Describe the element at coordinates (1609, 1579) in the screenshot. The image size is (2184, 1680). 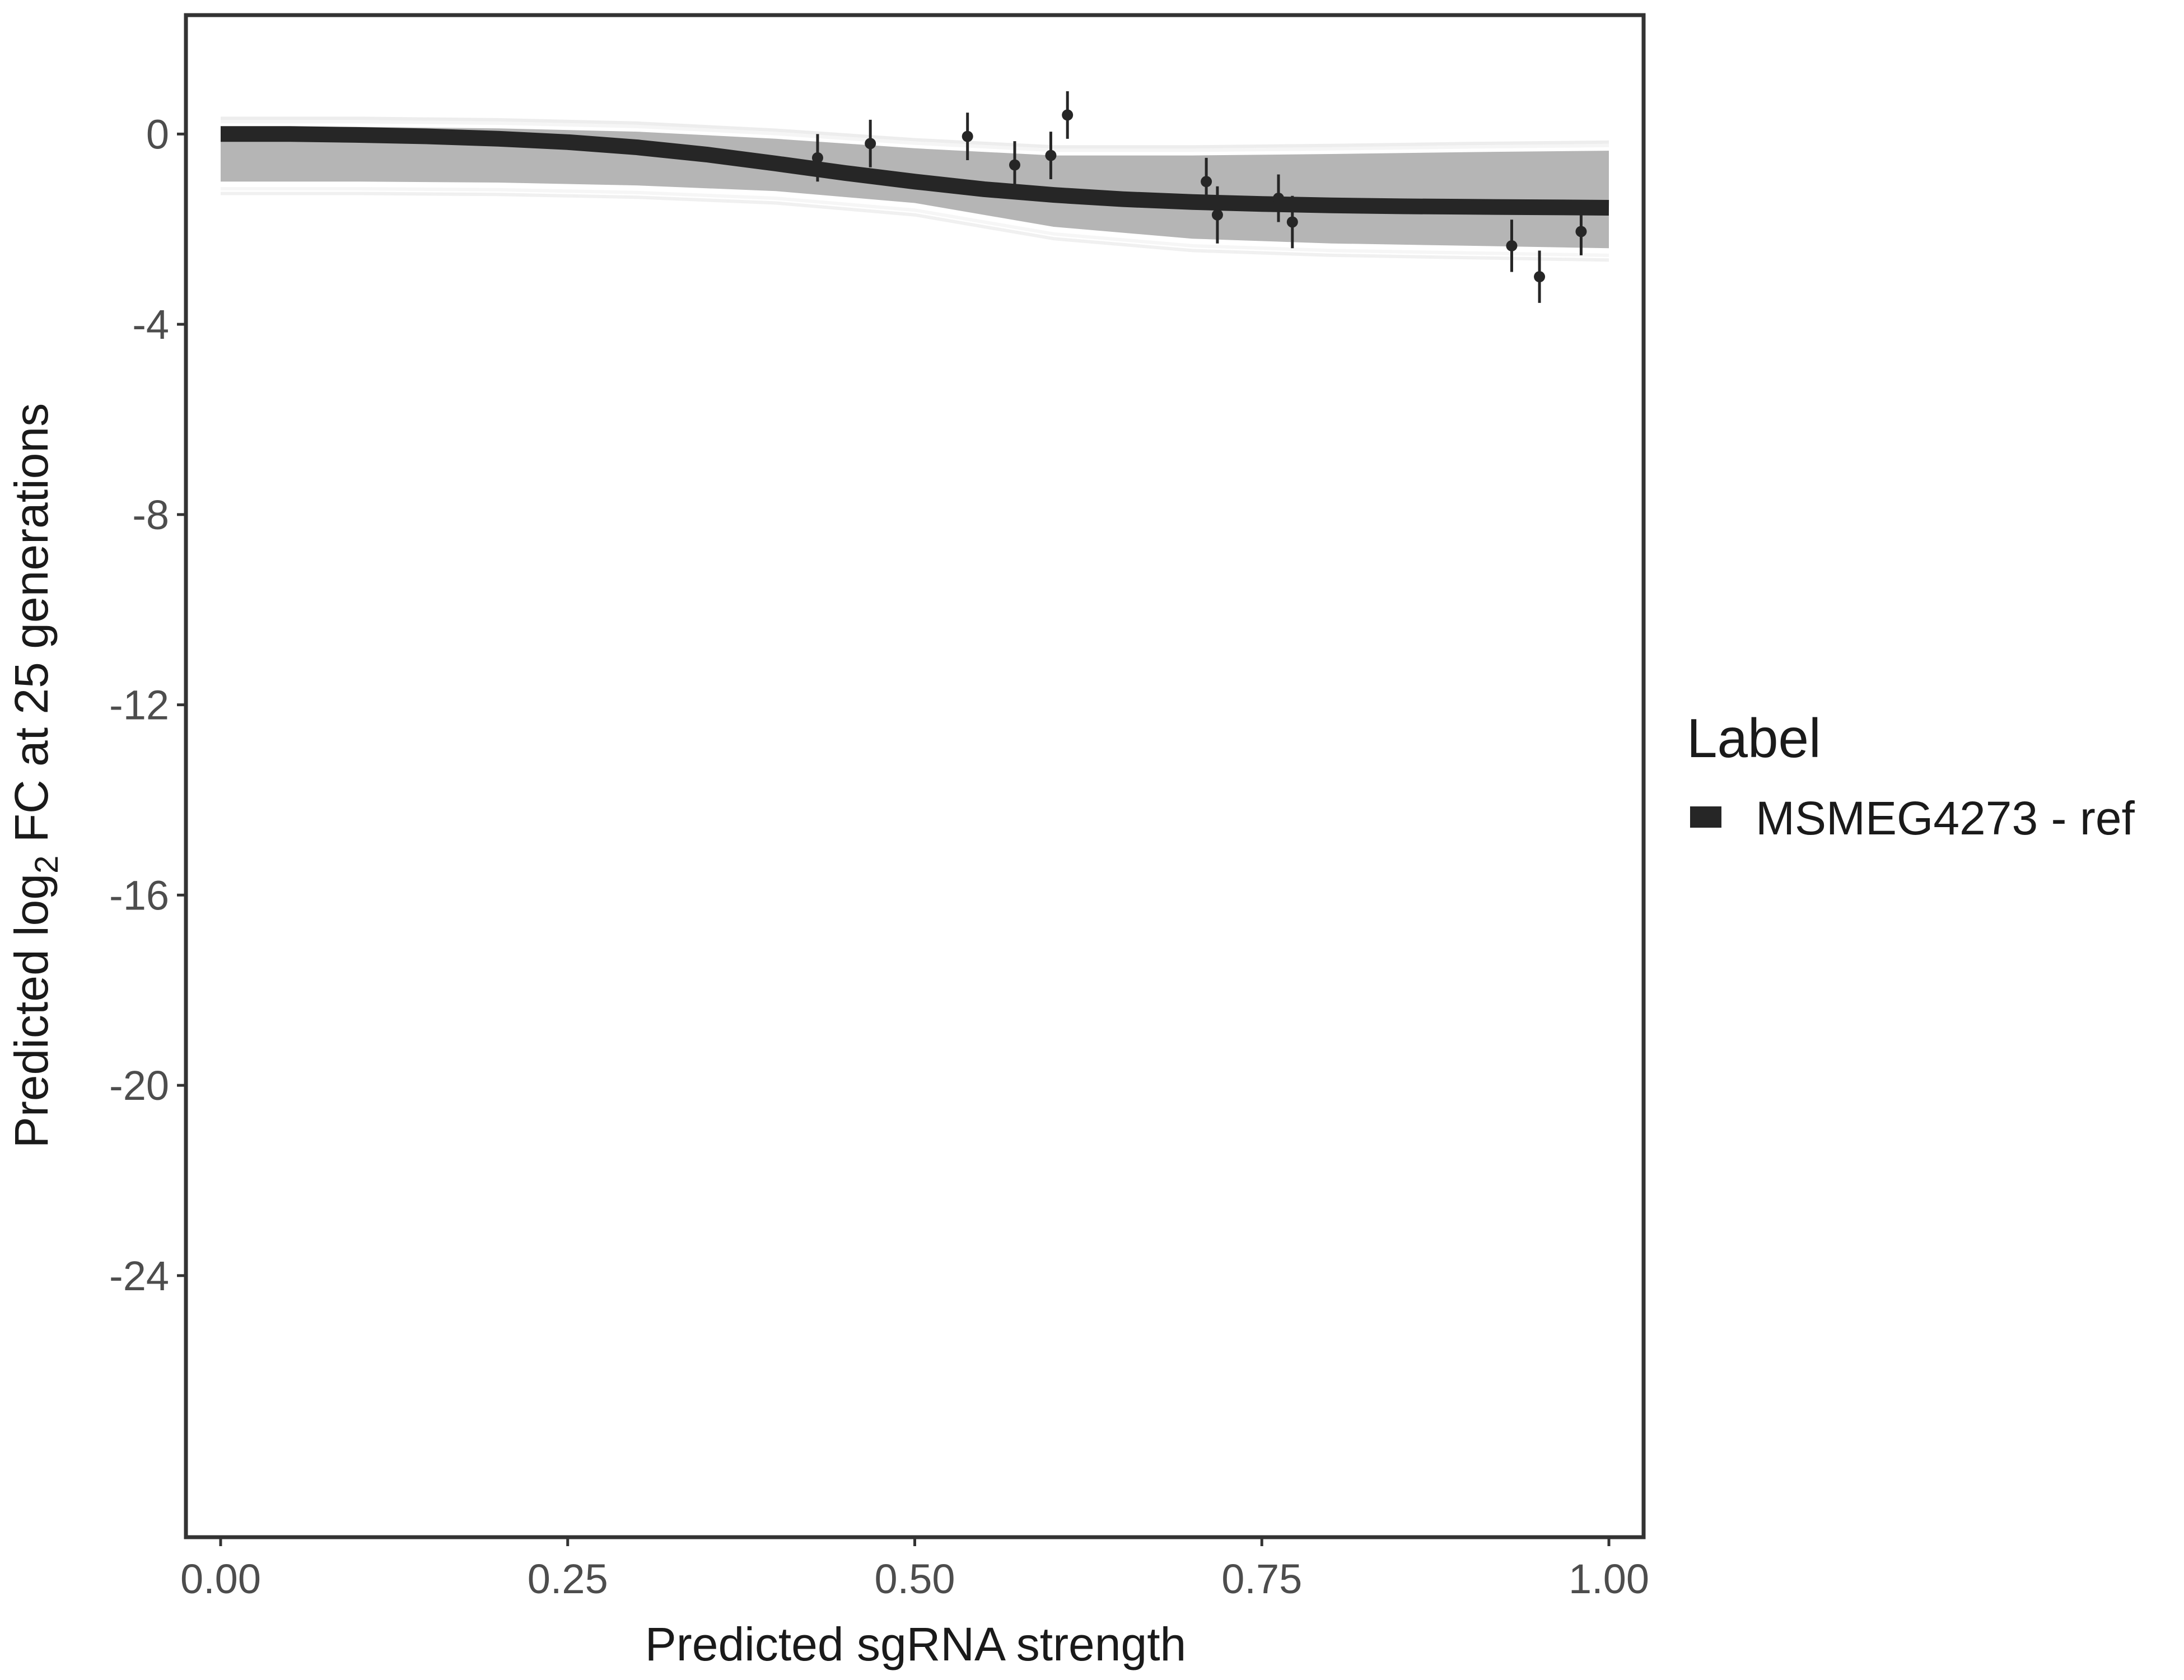
I see `x-tick-label: 1.00` at that location.